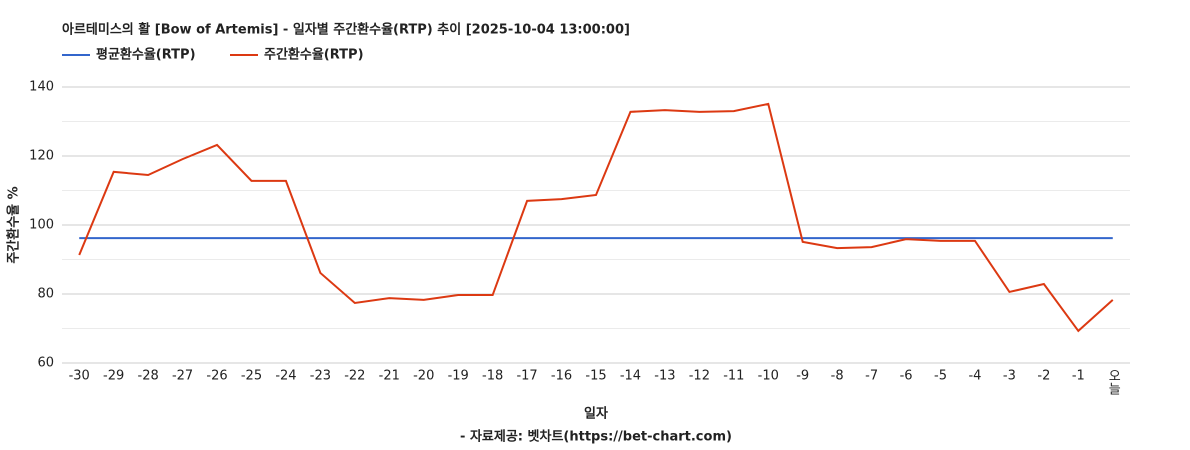 The width and height of the screenshot is (1190, 450). I want to click on x-tick-label: -6, so click(906, 376).